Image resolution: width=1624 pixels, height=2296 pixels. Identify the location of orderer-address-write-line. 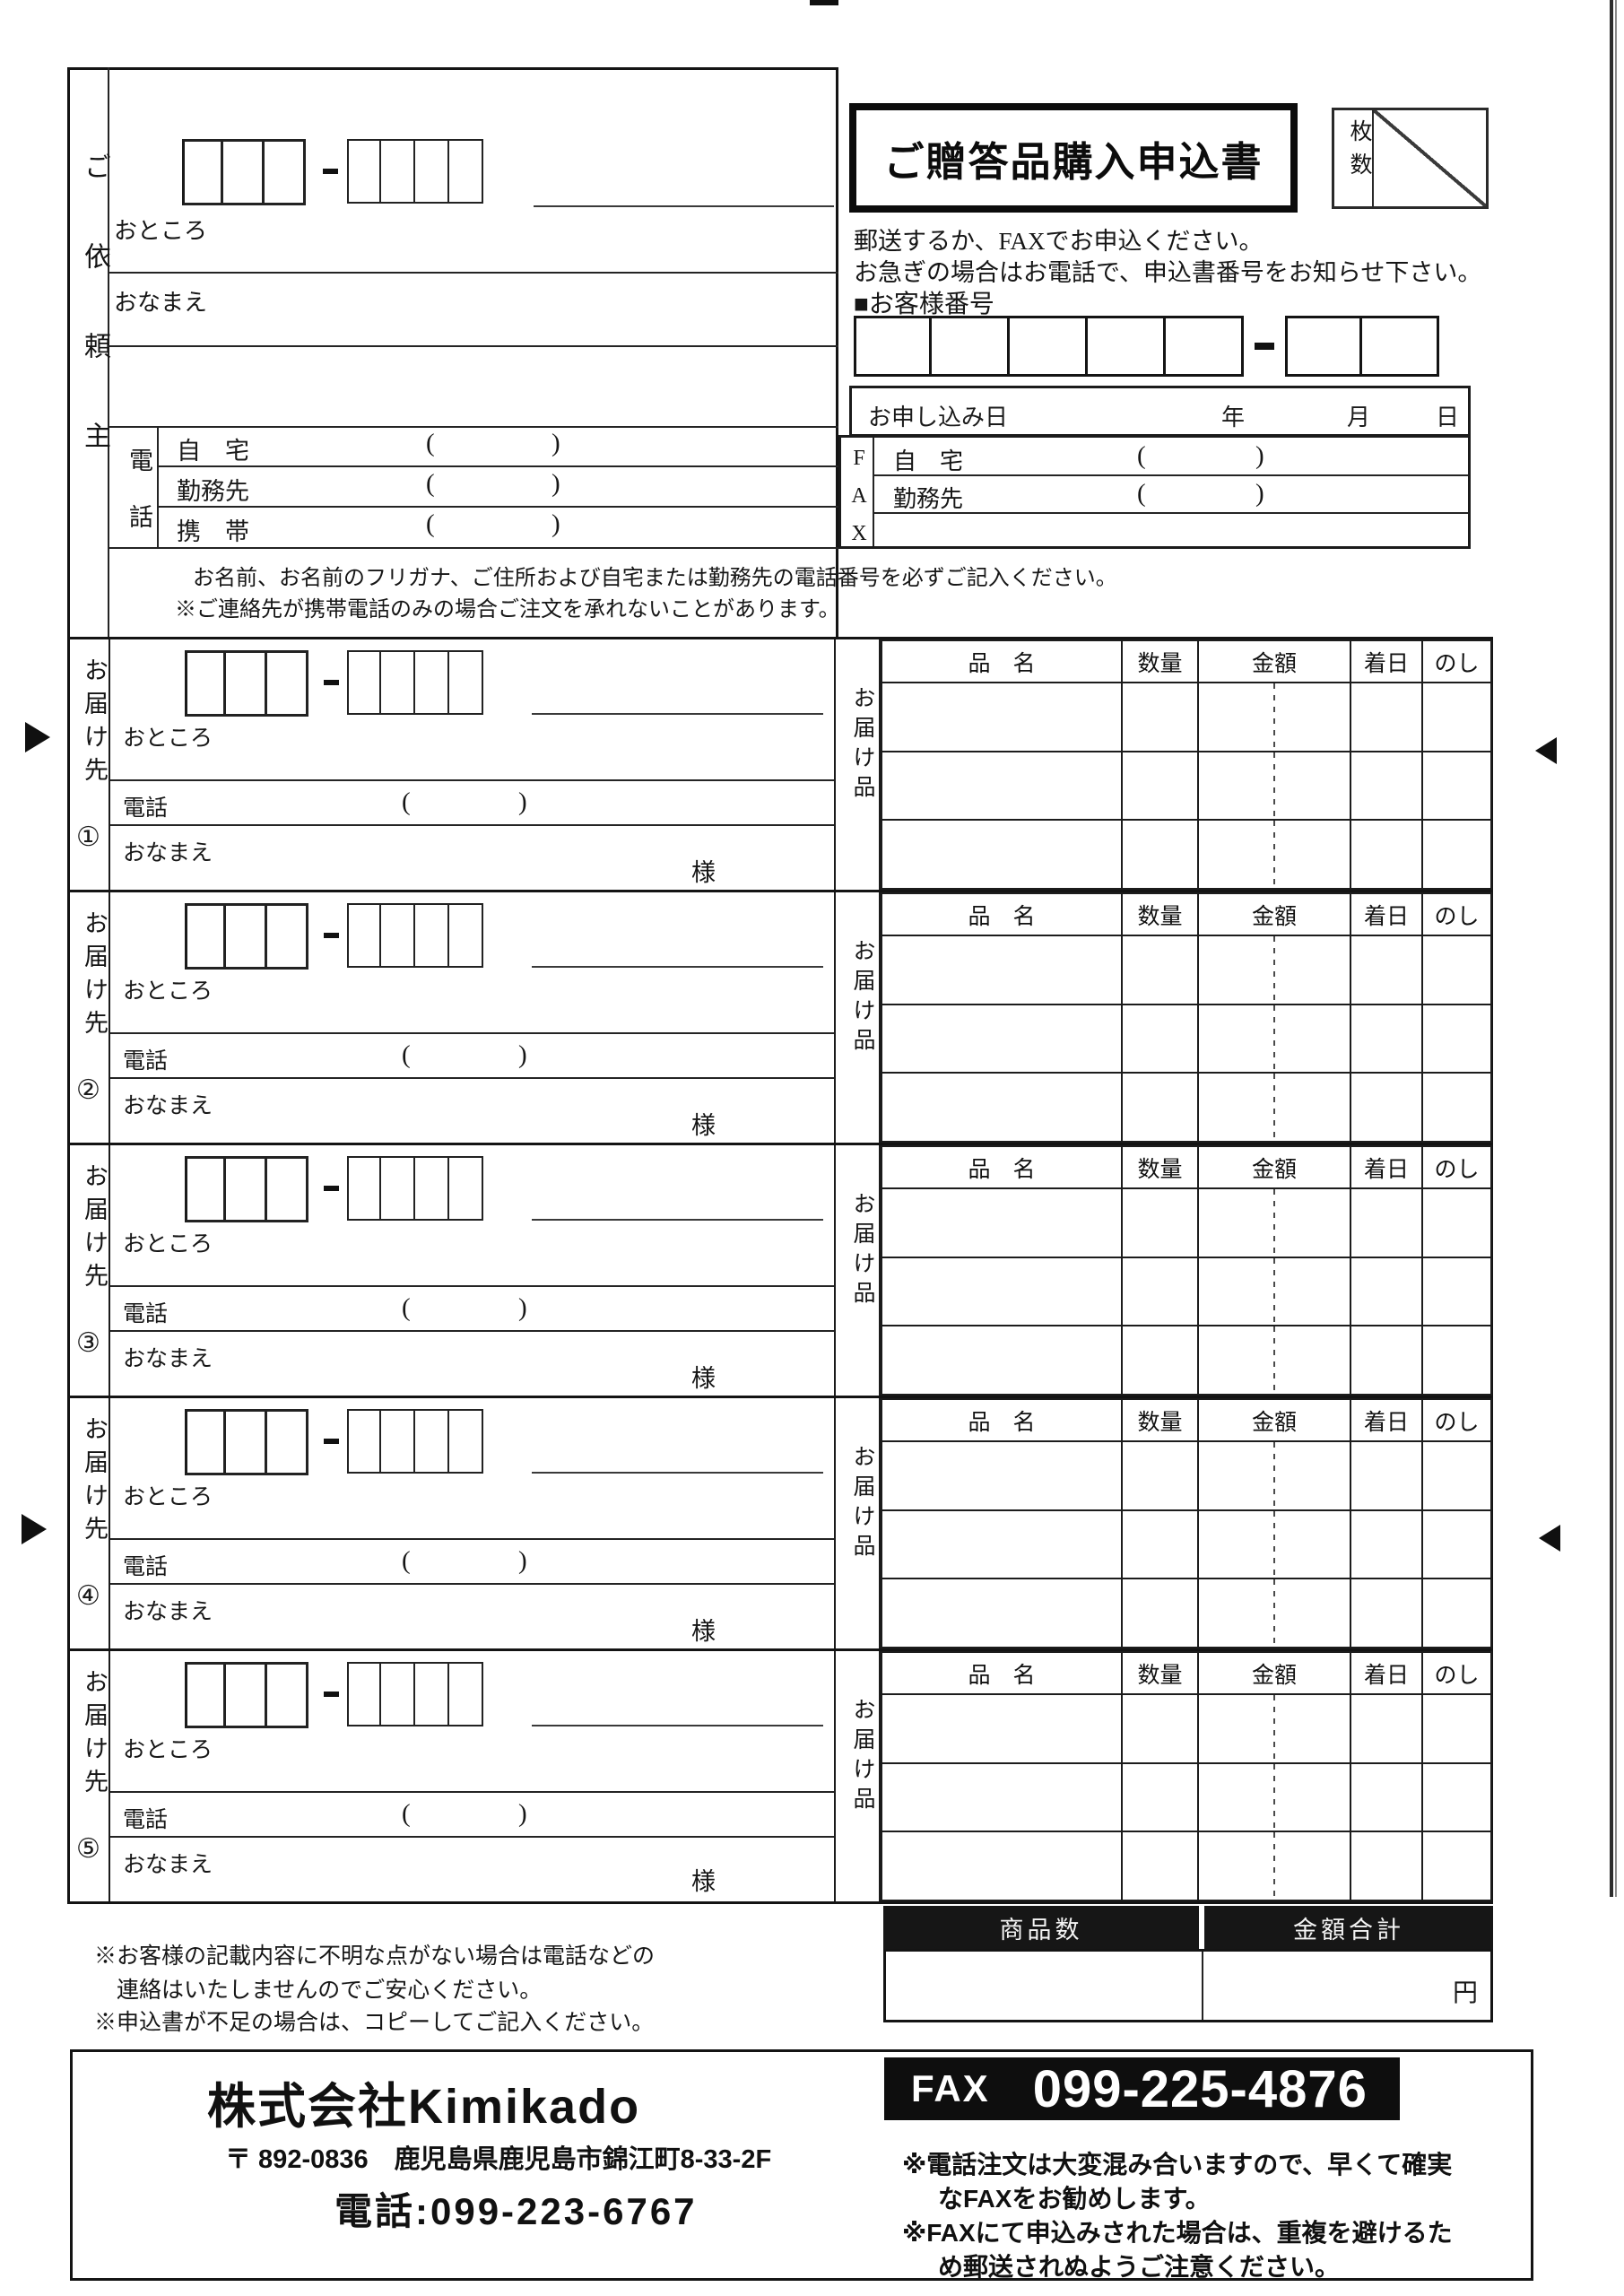
(684, 206).